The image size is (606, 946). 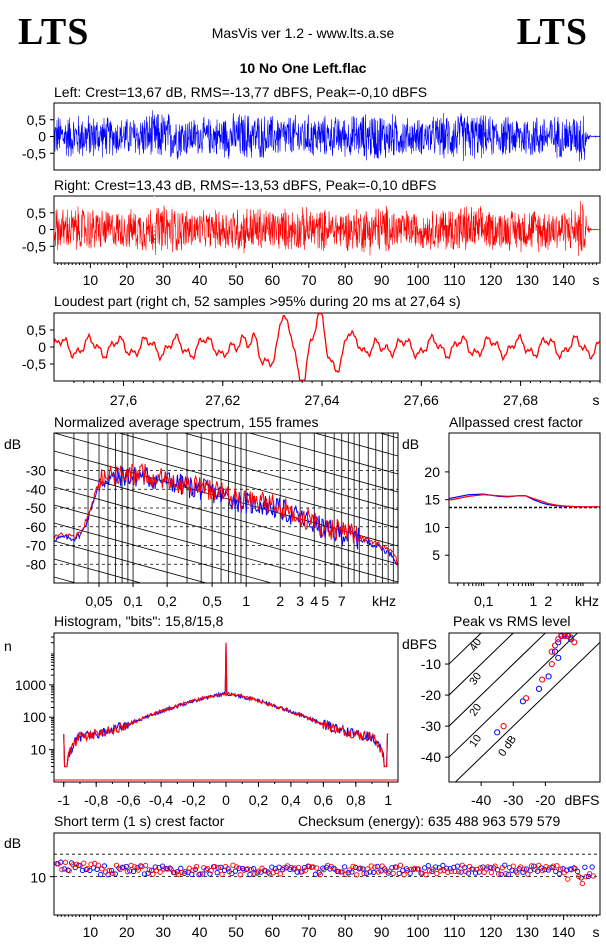 What do you see at coordinates (475, 644) in the screenshot?
I see `peak-vs-rms-crest-label: 40` at bounding box center [475, 644].